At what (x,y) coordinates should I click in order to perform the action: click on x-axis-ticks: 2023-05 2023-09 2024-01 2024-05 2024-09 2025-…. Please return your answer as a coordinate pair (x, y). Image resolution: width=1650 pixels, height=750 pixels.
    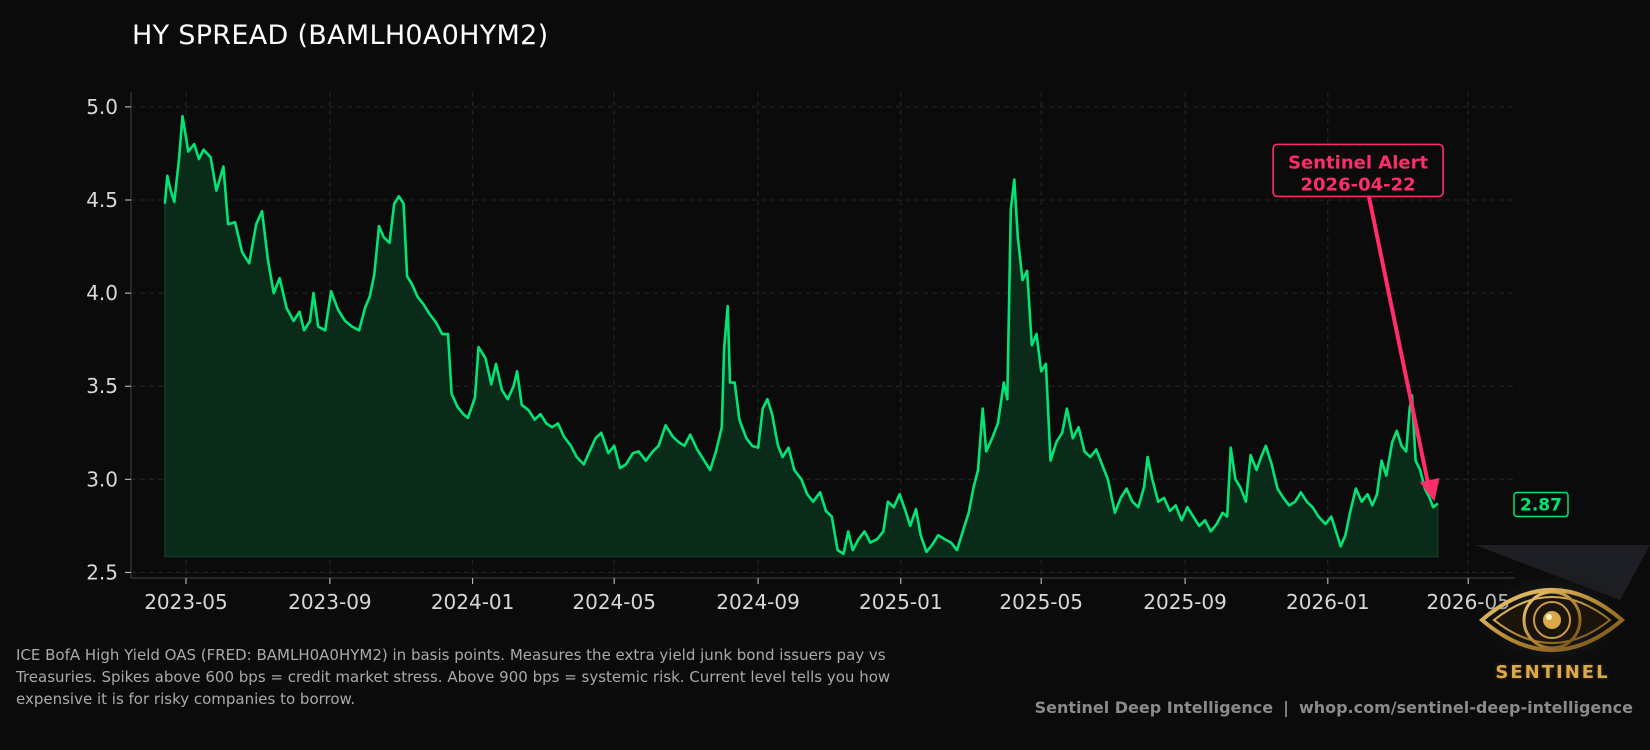
    Looking at the image, I should click on (827, 596).